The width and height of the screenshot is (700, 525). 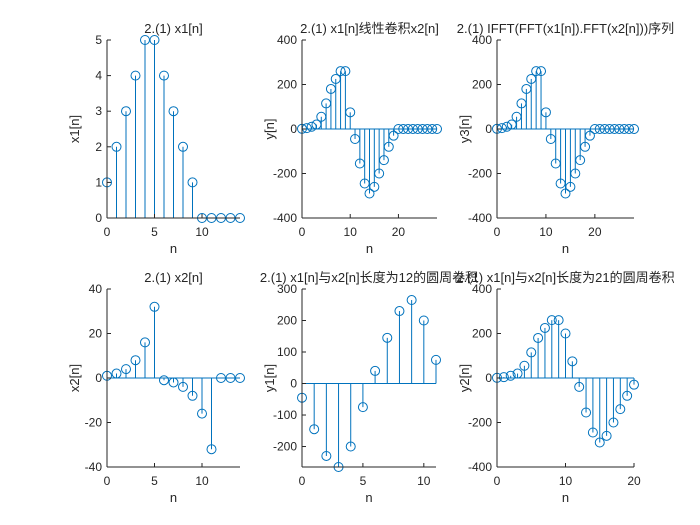 What do you see at coordinates (287, 352) in the screenshot?
I see `y-tick-label: 100` at bounding box center [287, 352].